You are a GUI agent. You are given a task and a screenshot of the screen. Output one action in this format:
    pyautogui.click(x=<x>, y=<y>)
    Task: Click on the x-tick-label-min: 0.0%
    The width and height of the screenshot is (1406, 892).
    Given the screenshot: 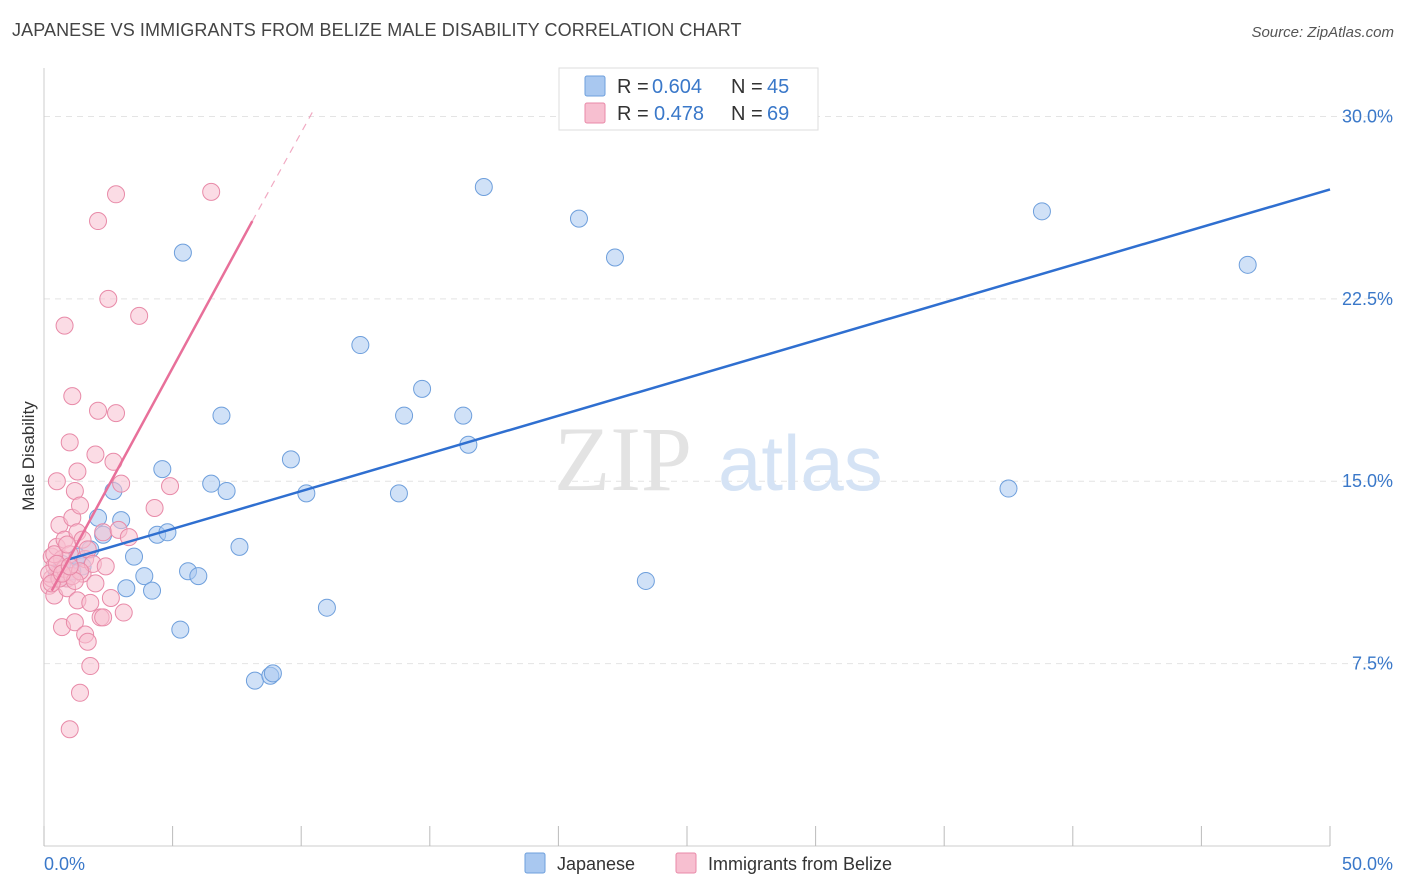 What is the action you would take?
    pyautogui.click(x=64, y=864)
    